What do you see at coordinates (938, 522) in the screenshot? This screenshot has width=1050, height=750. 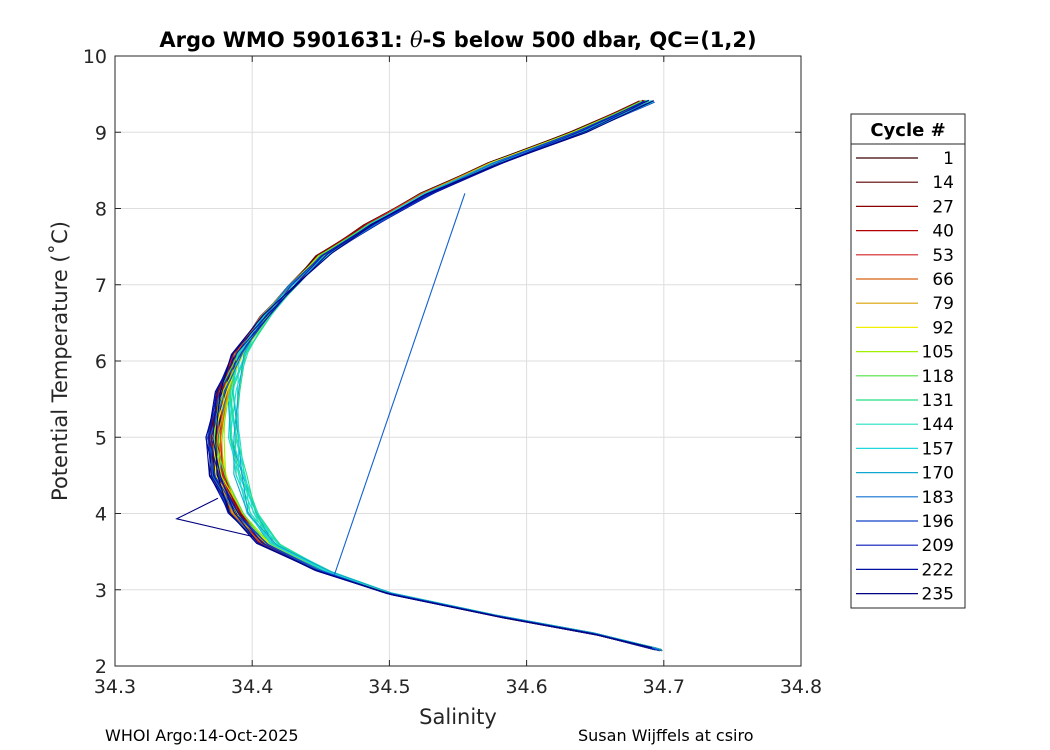 I see `legend-entry-label: 196` at bounding box center [938, 522].